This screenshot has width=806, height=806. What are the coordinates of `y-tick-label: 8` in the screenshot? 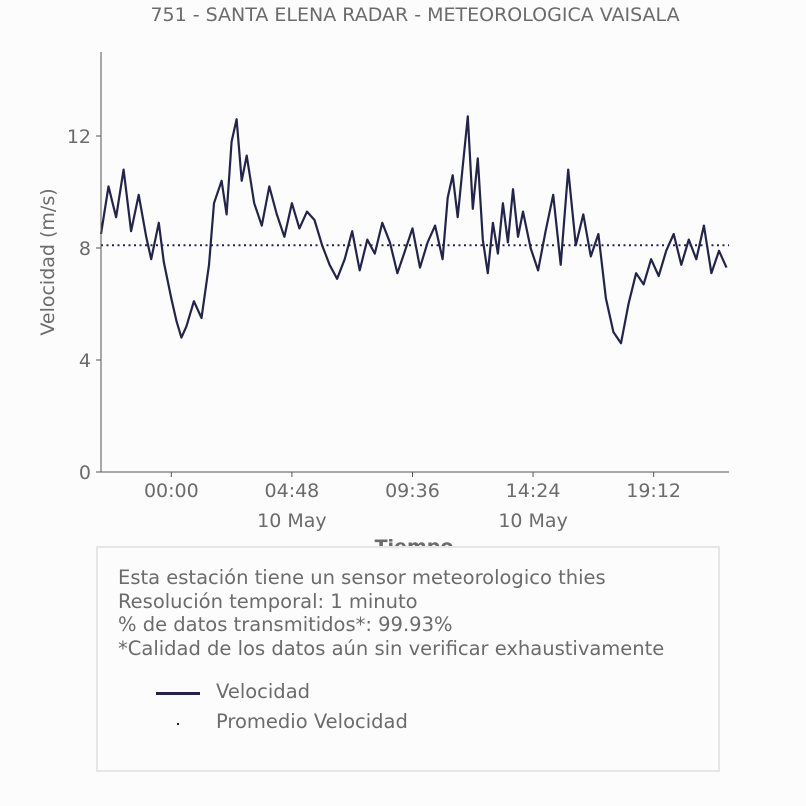 It's located at (85, 249).